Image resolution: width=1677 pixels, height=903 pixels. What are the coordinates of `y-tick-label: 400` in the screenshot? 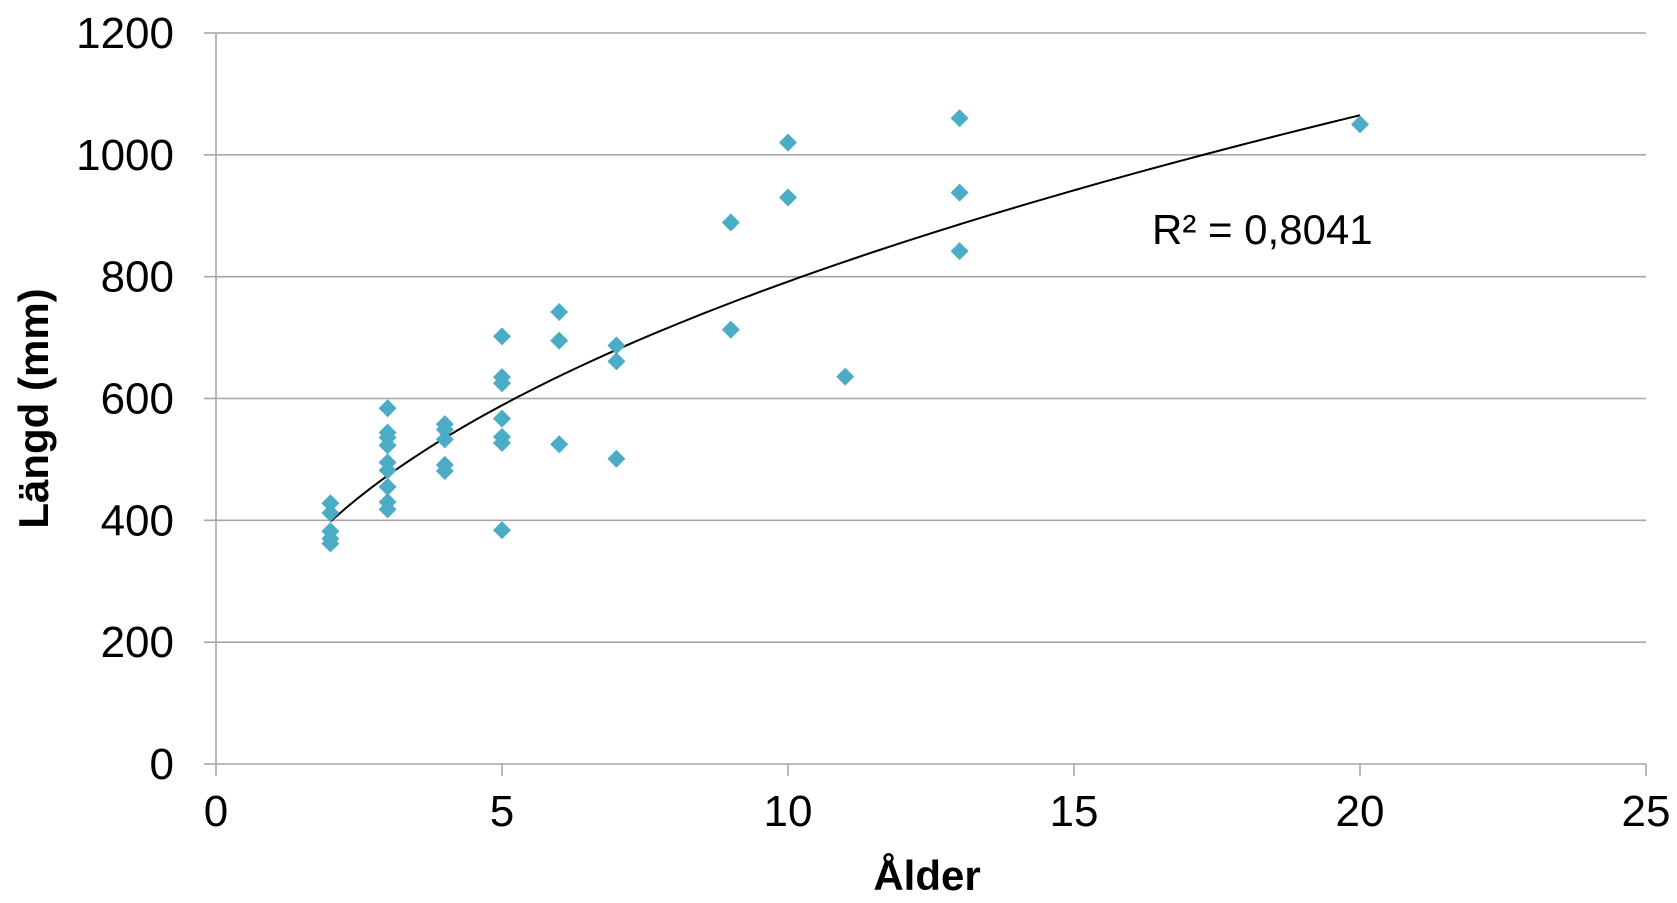 It's located at (137, 520).